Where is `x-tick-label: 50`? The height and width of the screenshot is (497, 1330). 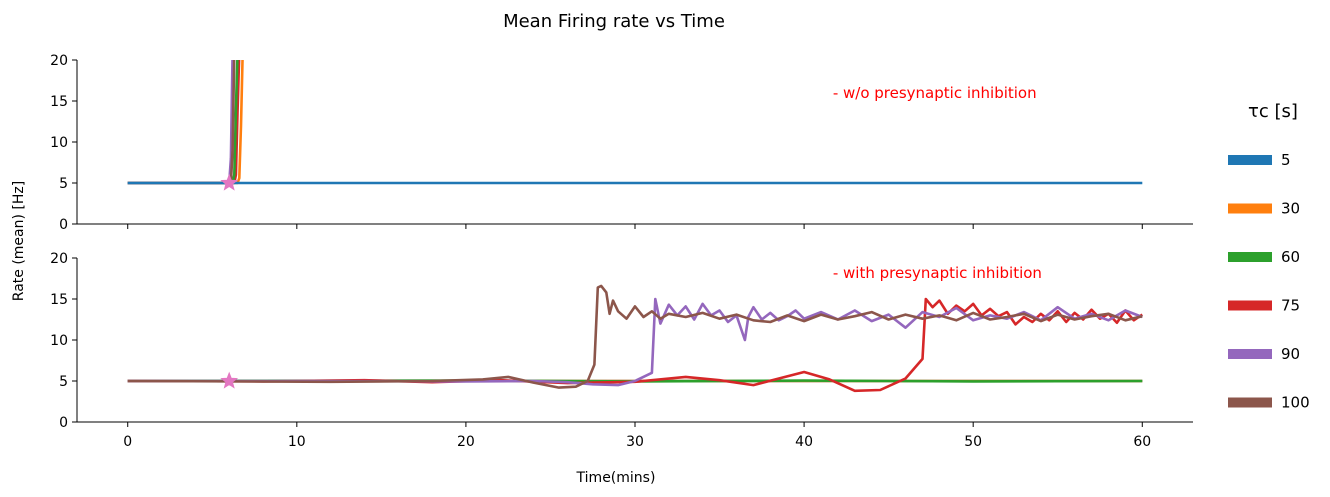 x-tick-label: 50 is located at coordinates (973, 442).